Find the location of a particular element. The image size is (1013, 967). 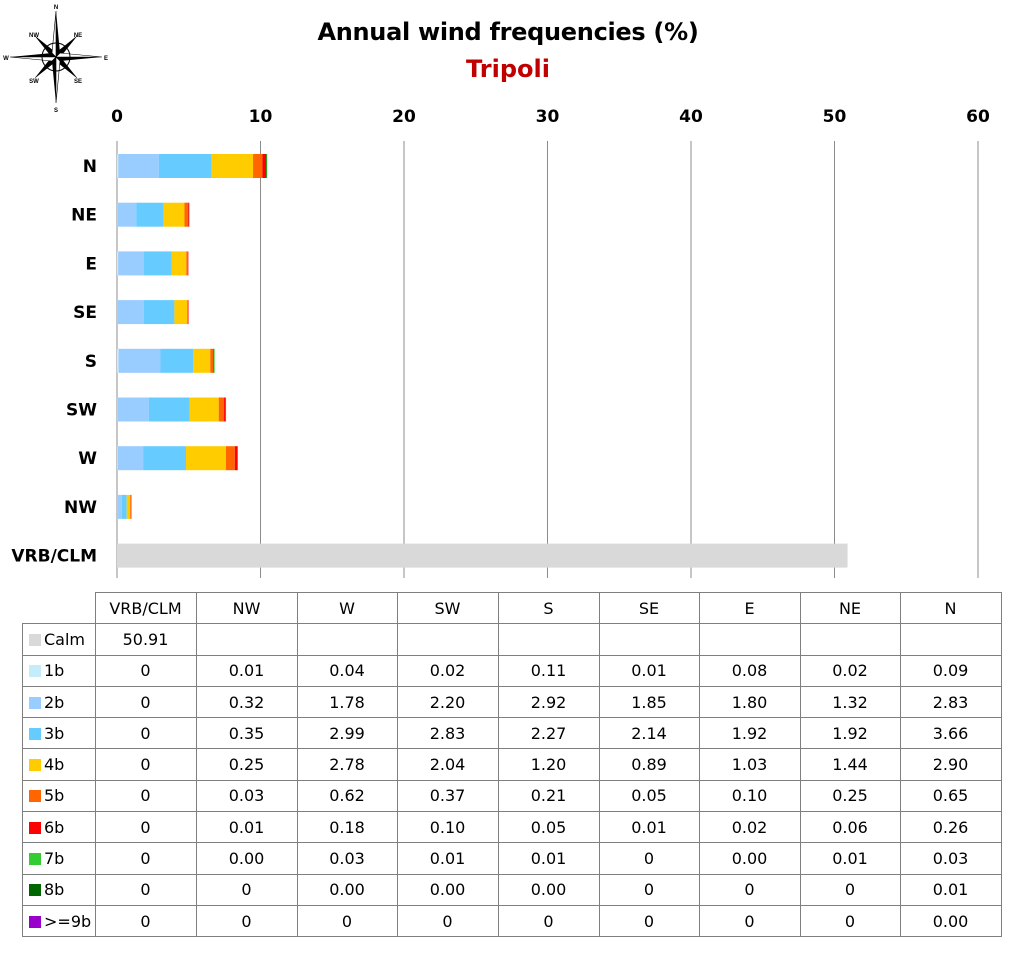

table-cell: 0.11 is located at coordinates (548, 670).